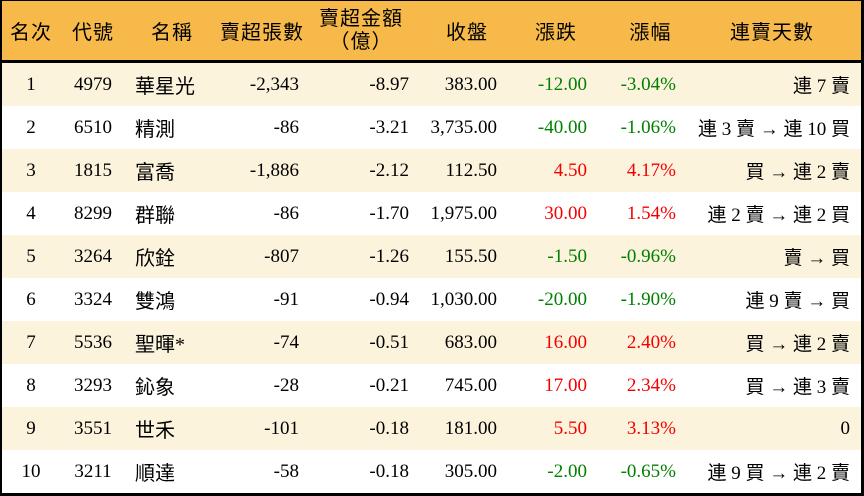  I want to click on cell-change-pct: 1.54%, so click(651, 213).